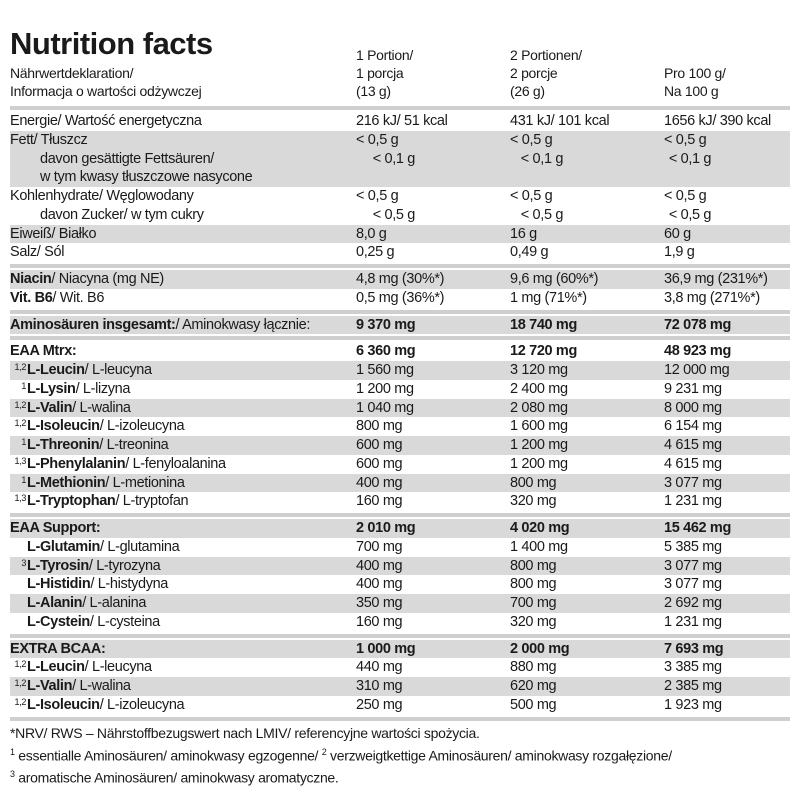  What do you see at coordinates (694, 648) in the screenshot?
I see `value-per-100g: 7 693 mg` at bounding box center [694, 648].